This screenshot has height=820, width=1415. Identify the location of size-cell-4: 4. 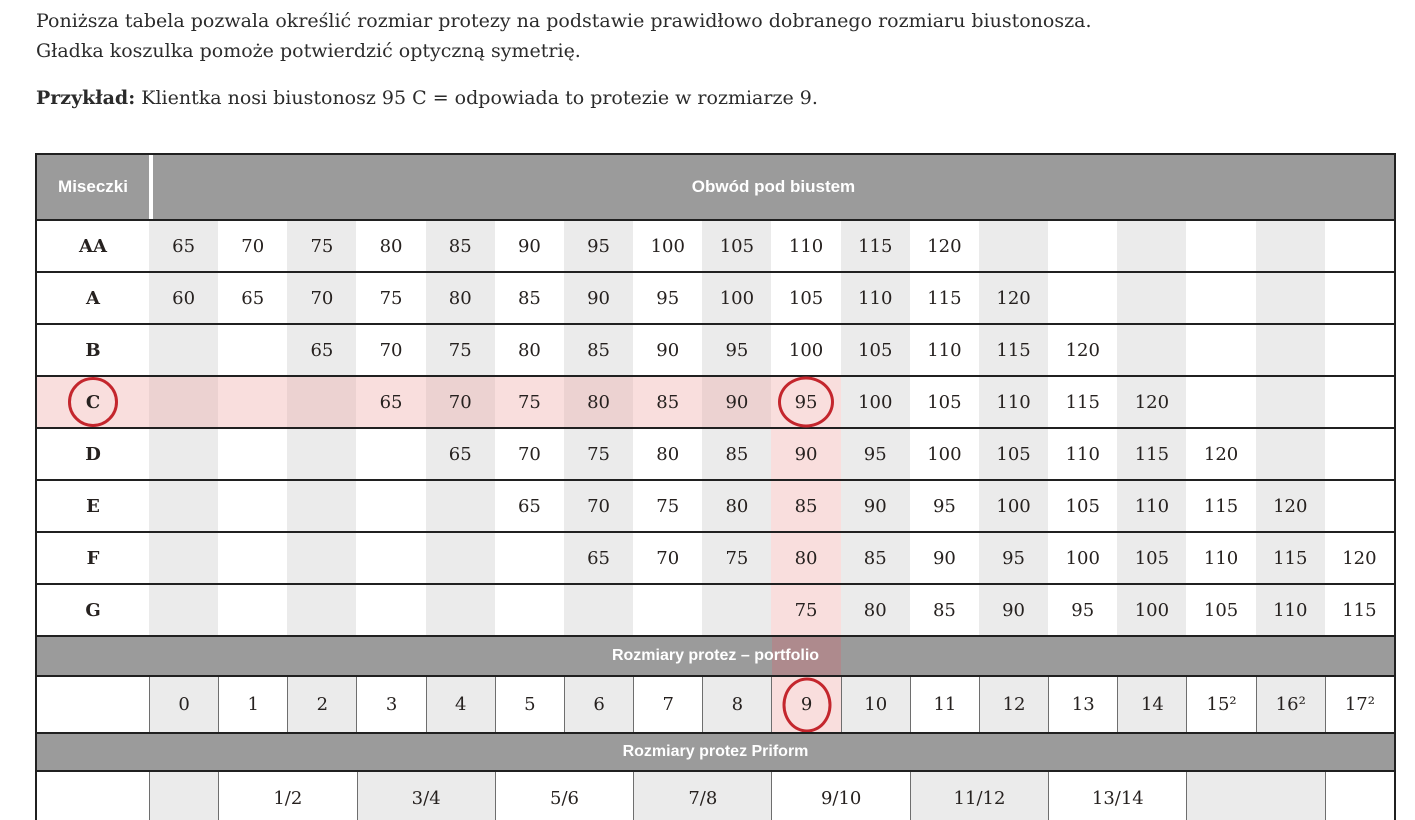
(460, 704).